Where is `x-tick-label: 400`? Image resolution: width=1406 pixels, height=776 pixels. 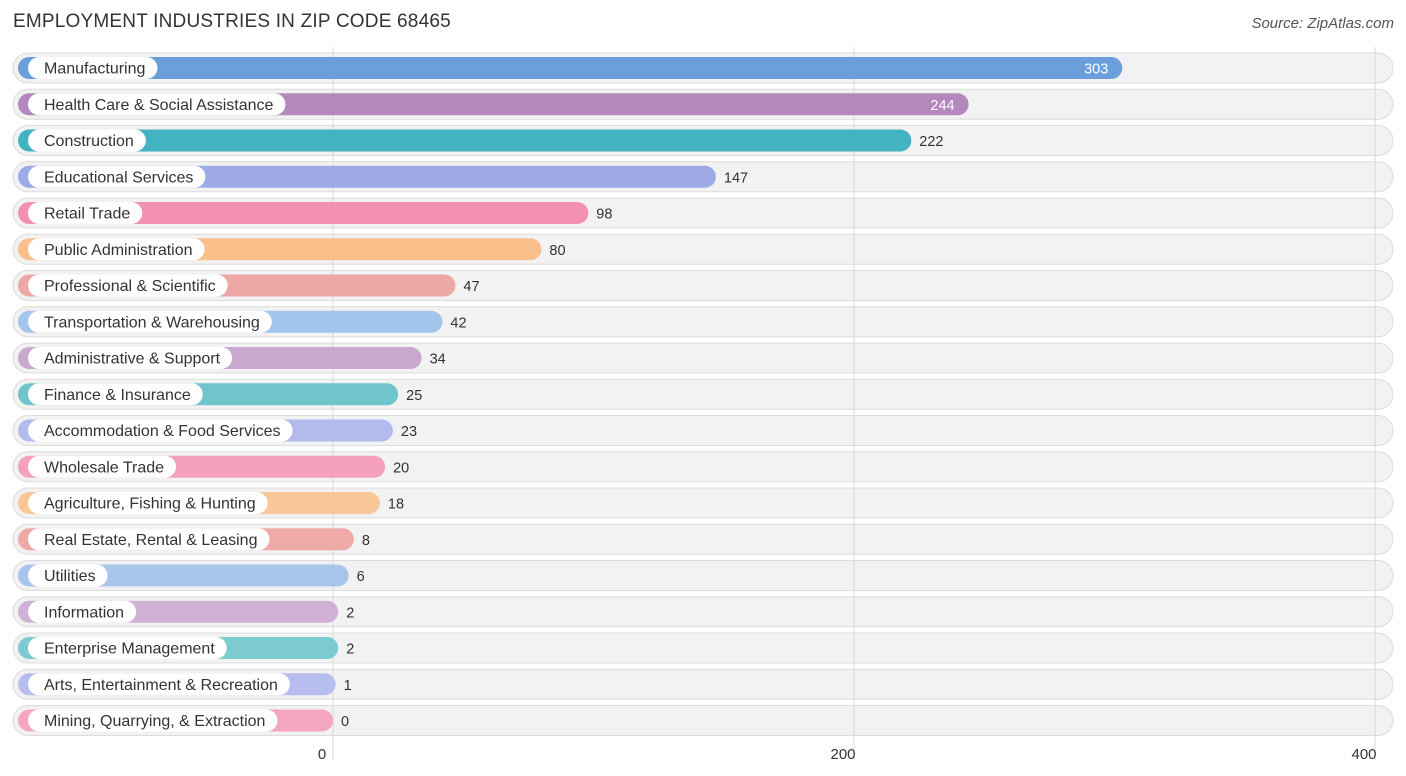
x-tick-label: 400 is located at coordinates (1363, 754).